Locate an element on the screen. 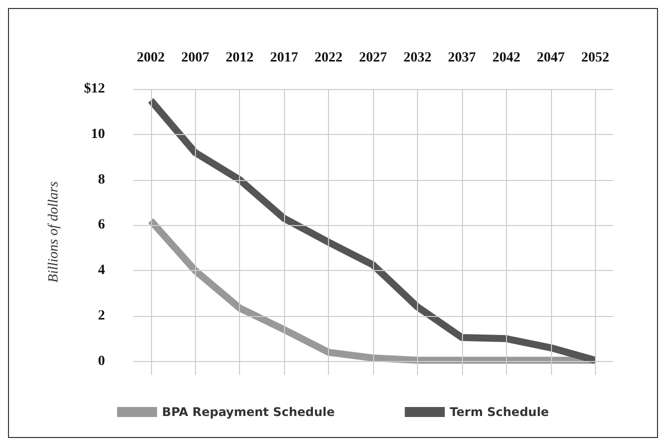  x-tick-label: 2042 is located at coordinates (506, 58).